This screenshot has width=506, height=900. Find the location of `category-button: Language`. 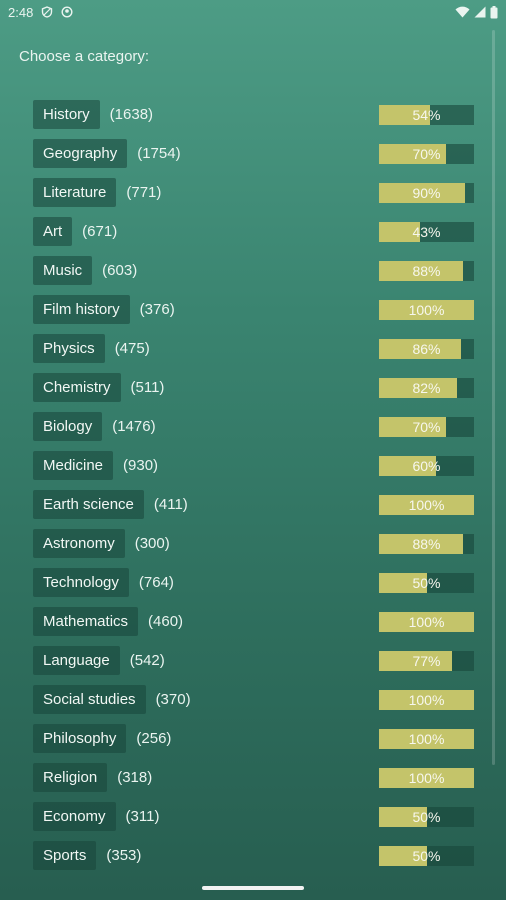

category-button: Language is located at coordinates (76, 660).